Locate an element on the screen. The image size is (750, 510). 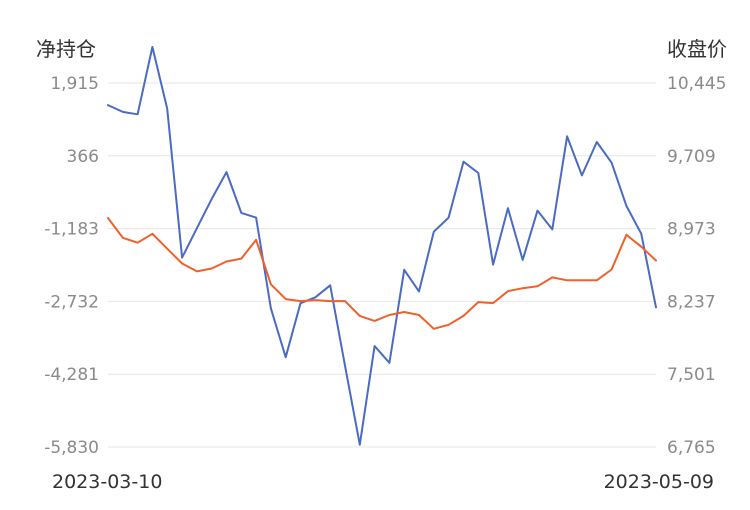
left-tick-label: -4,281 is located at coordinates (71, 375).